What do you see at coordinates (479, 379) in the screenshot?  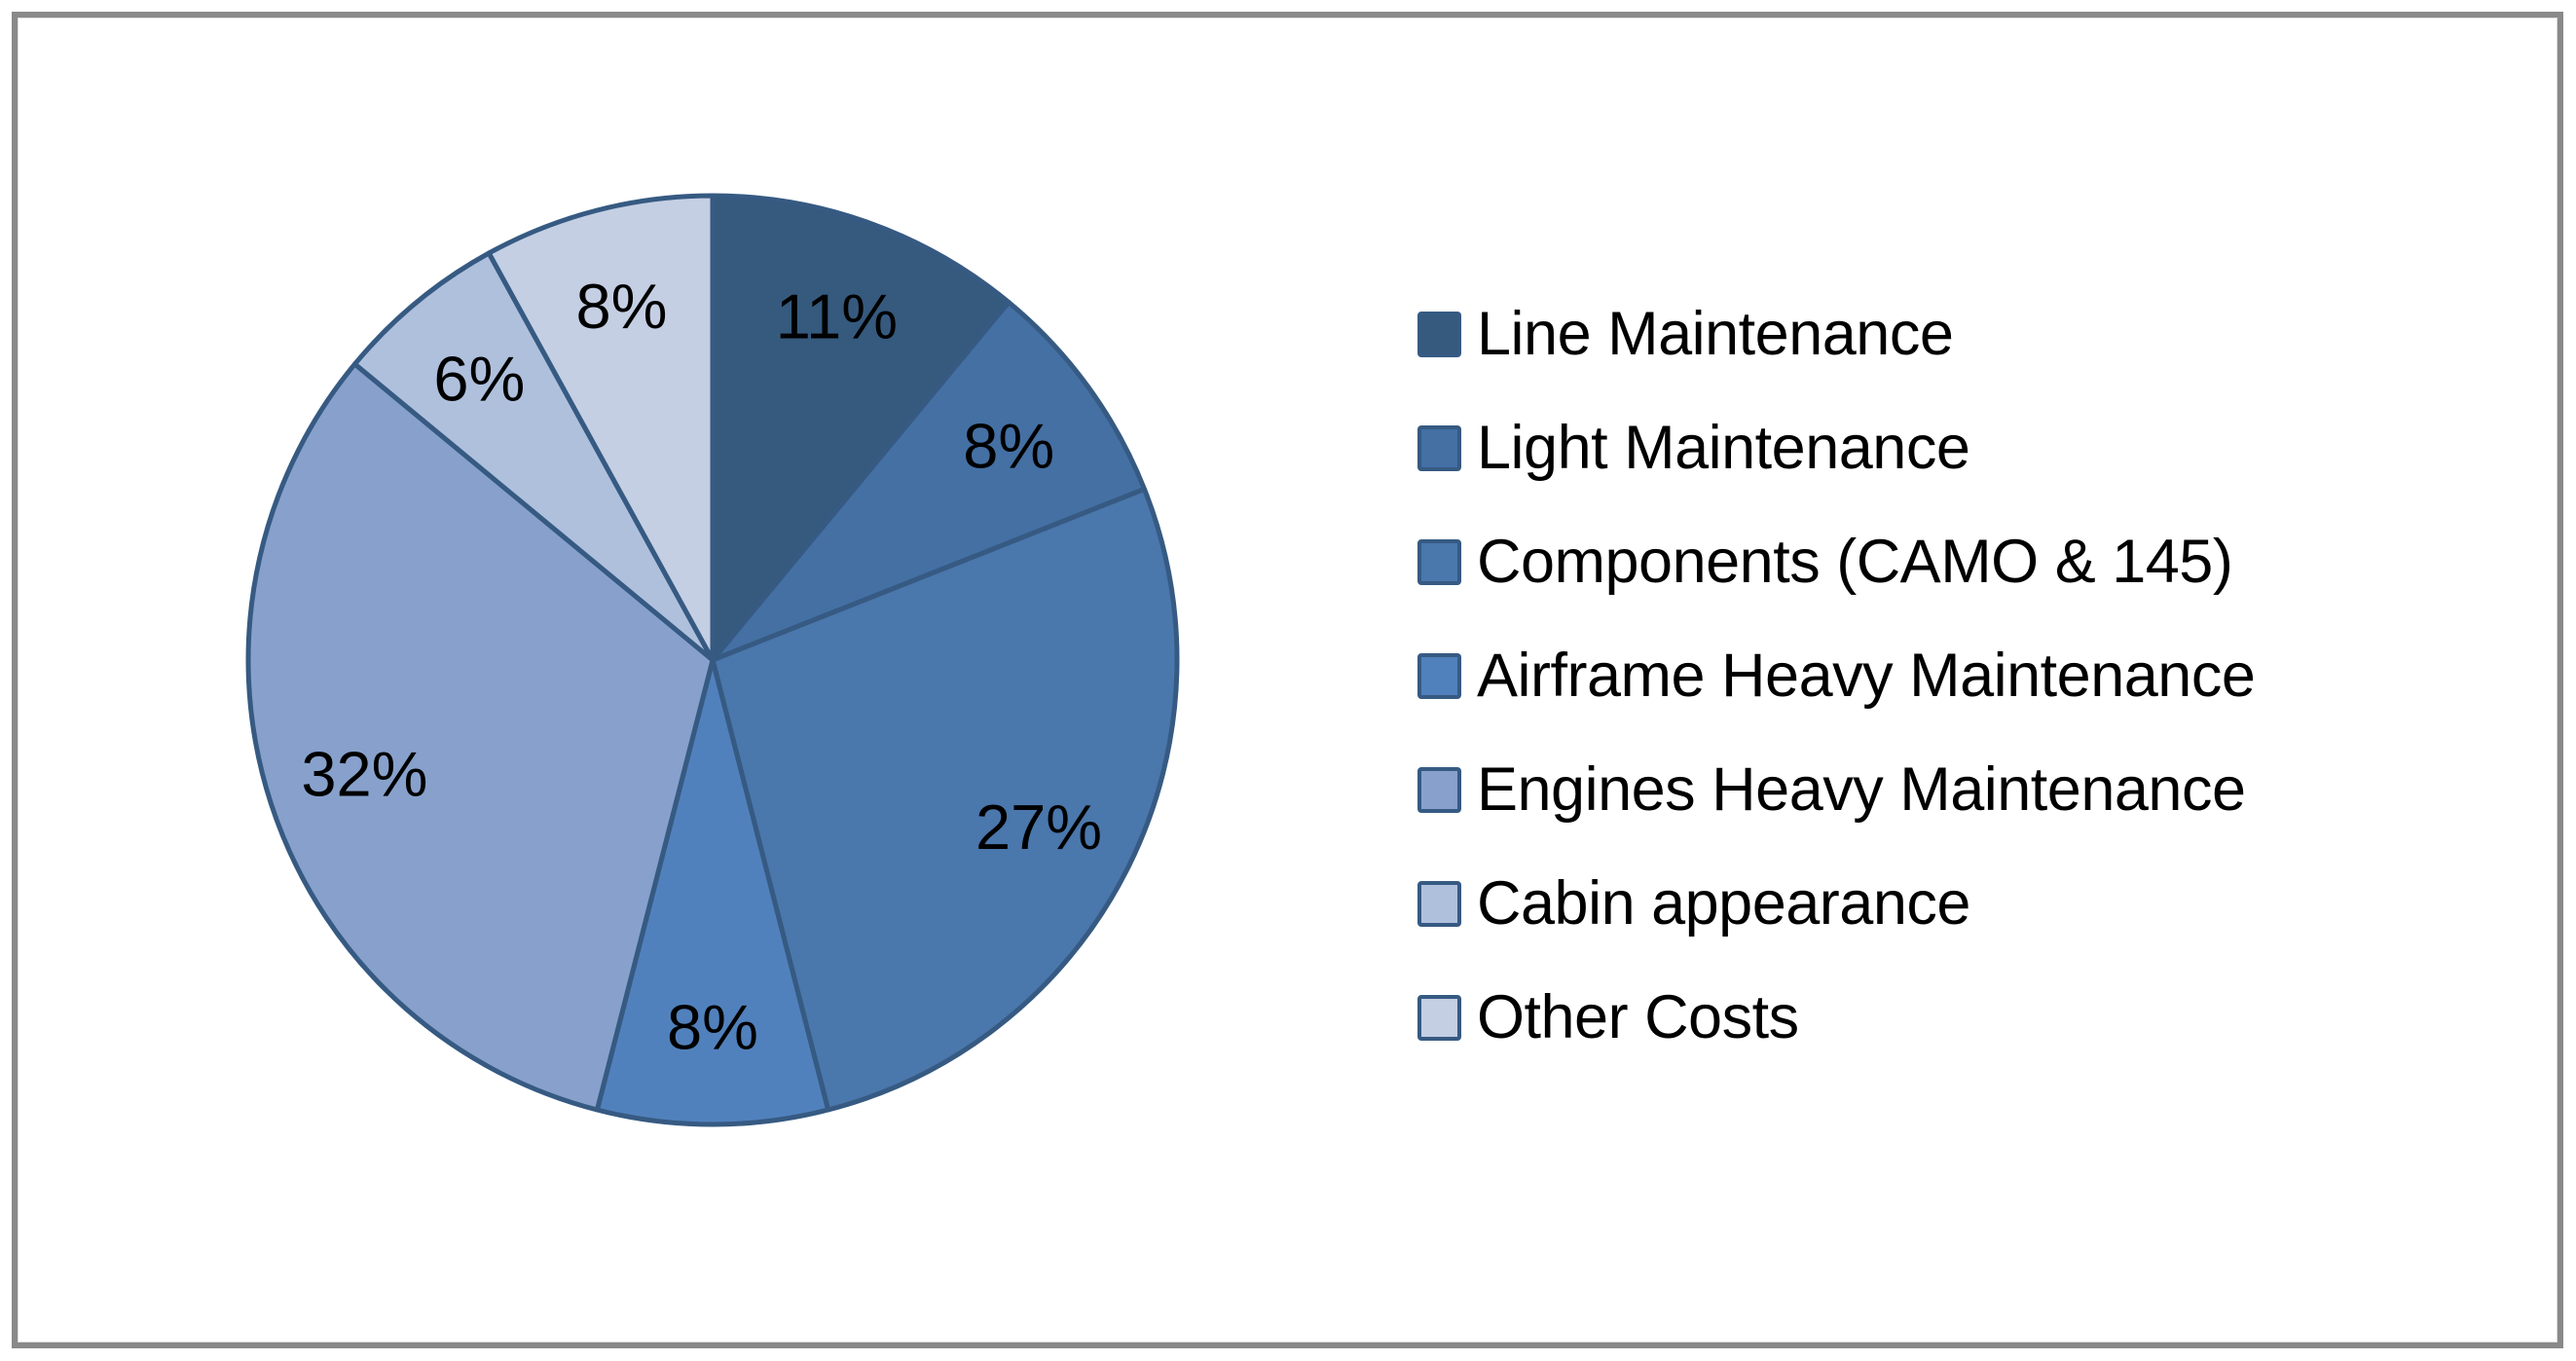 I see `slice-data-label: 6%` at bounding box center [479, 379].